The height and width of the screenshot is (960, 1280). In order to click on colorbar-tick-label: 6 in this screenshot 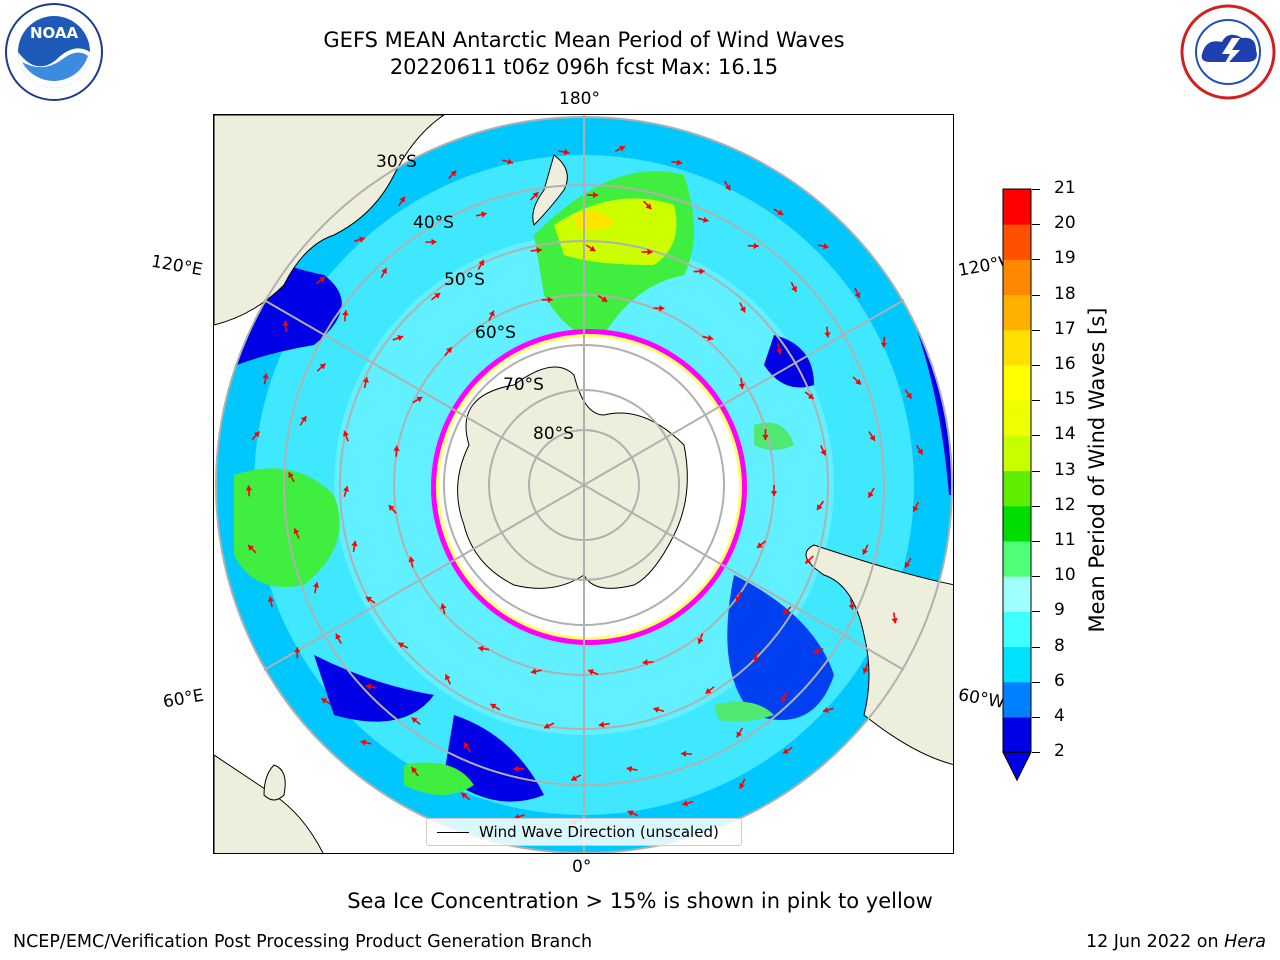, I will do `click(1059, 680)`.